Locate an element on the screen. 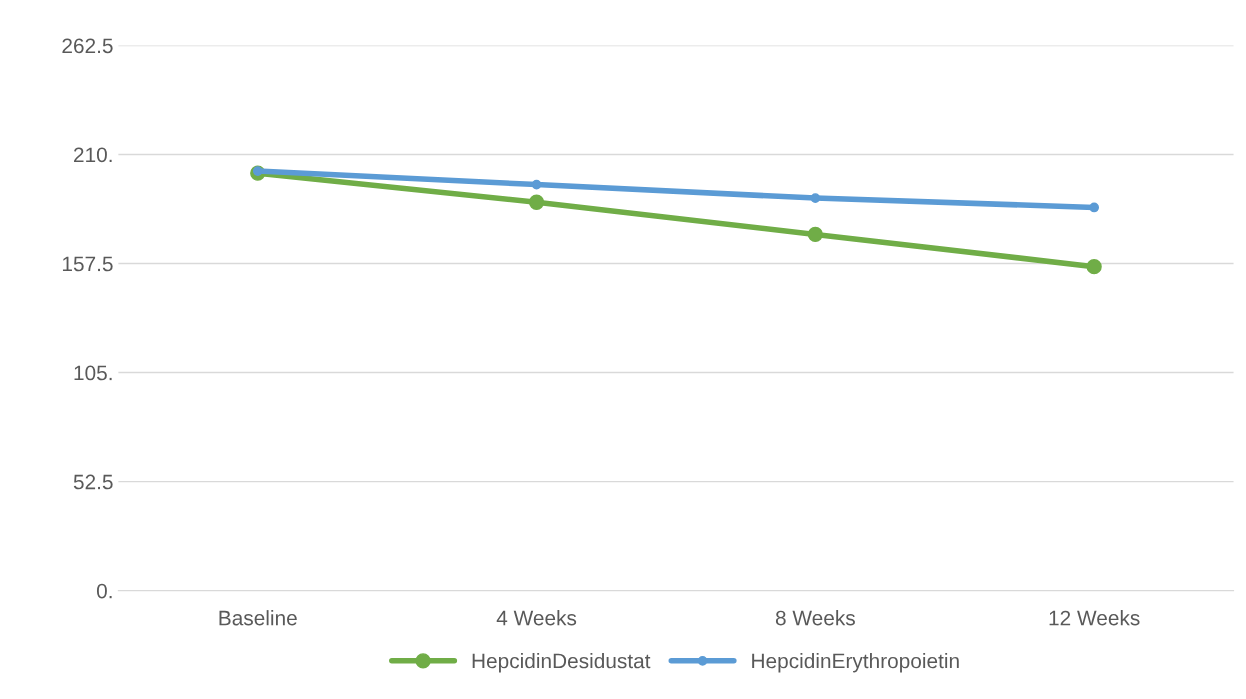 This screenshot has width=1246, height=699. y-tick-label: 0. is located at coordinates (104, 591).